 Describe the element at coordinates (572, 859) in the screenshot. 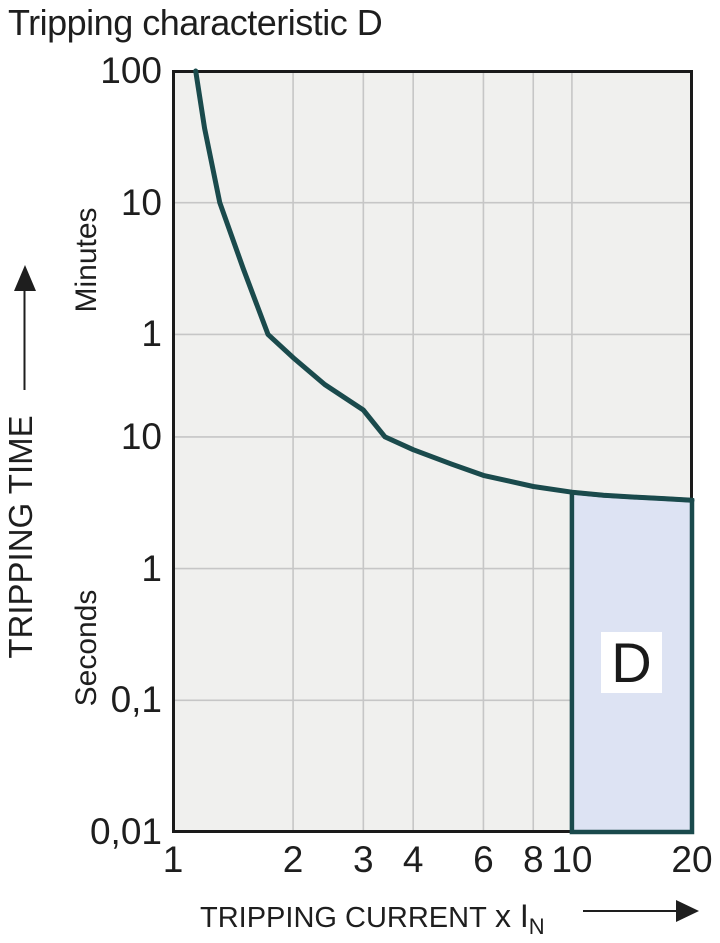

I see `x-tick-label: 10` at that location.